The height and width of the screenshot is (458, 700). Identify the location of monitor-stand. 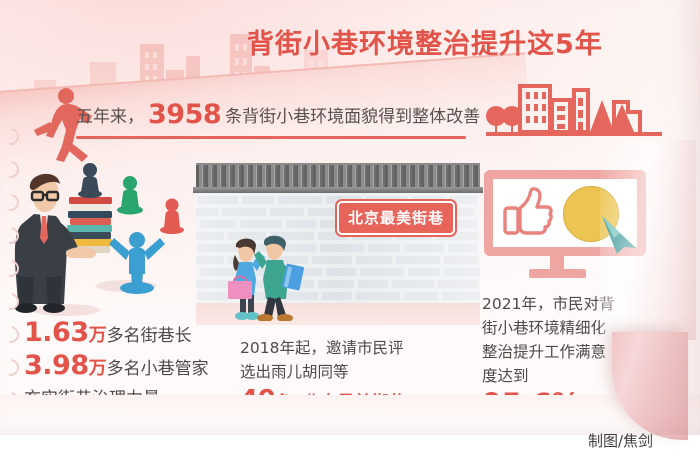
(557, 264).